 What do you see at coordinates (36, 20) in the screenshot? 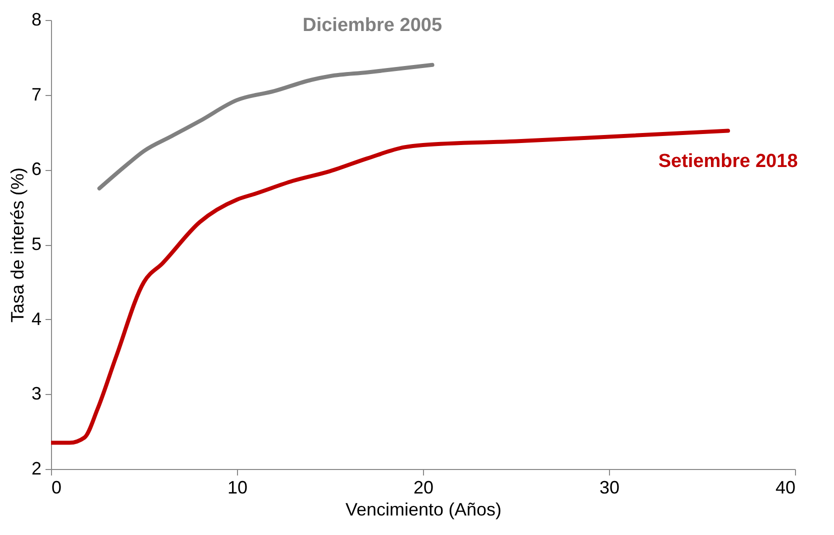
I see `y-tick-label: 8` at bounding box center [36, 20].